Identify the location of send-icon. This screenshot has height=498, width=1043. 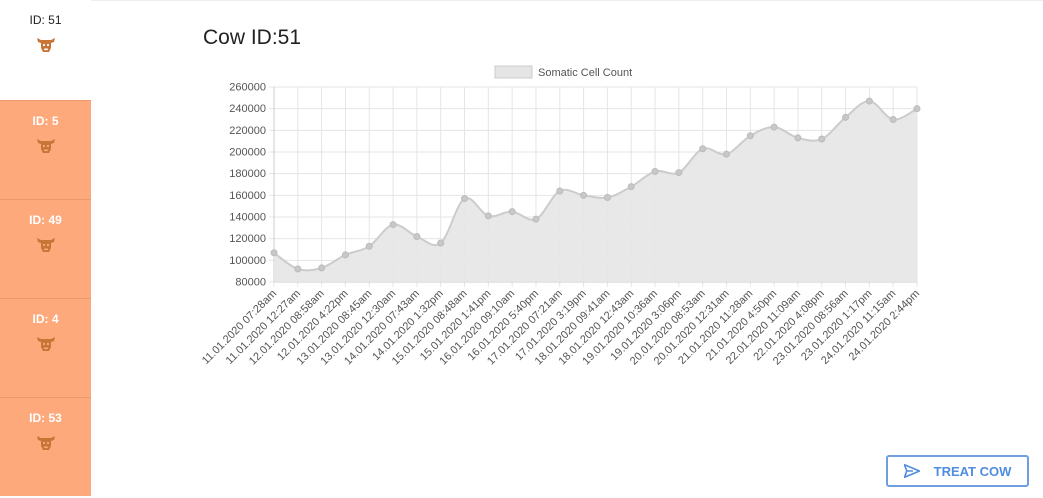
(911, 471).